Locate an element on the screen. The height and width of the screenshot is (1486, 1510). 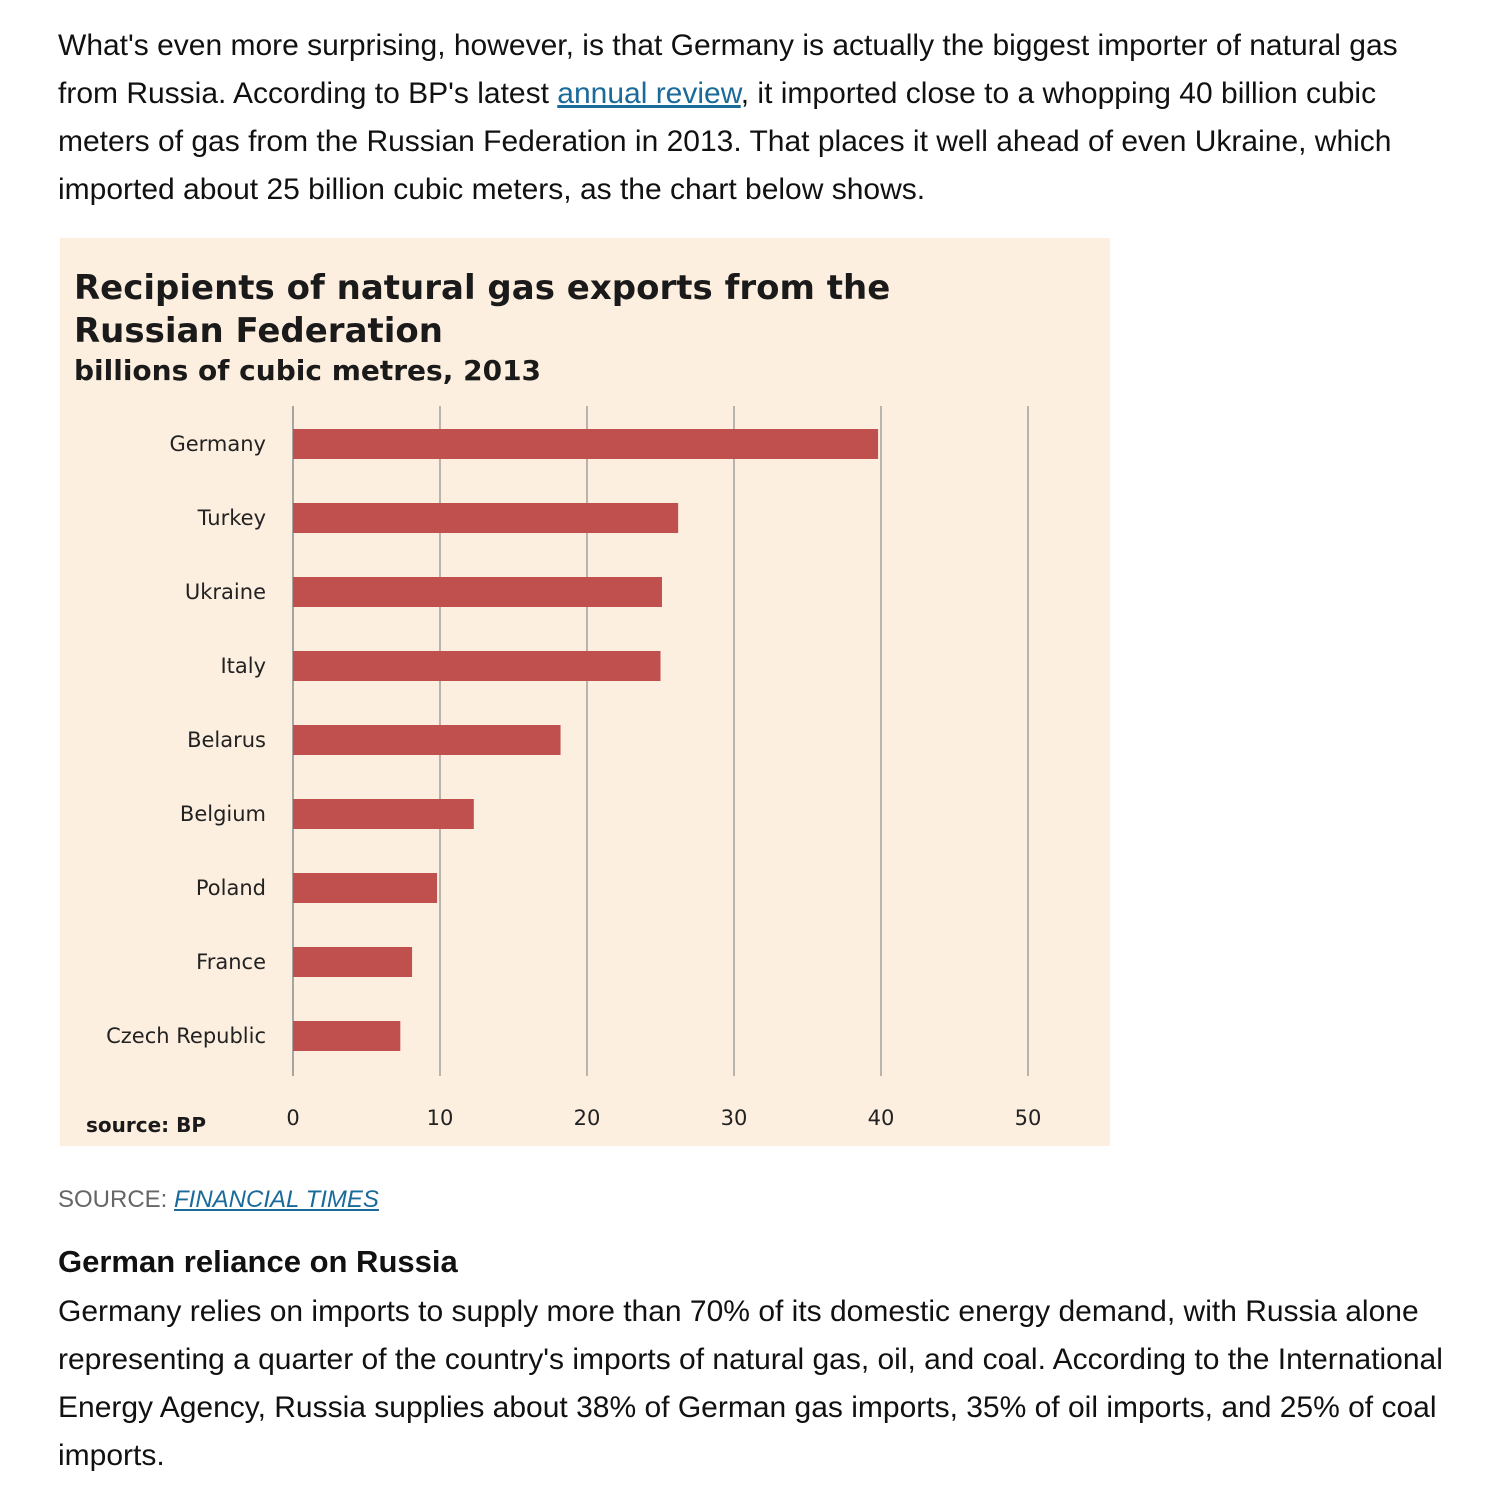
chart-subtitle: billions of cubic metres, 2013 is located at coordinates (307, 370).